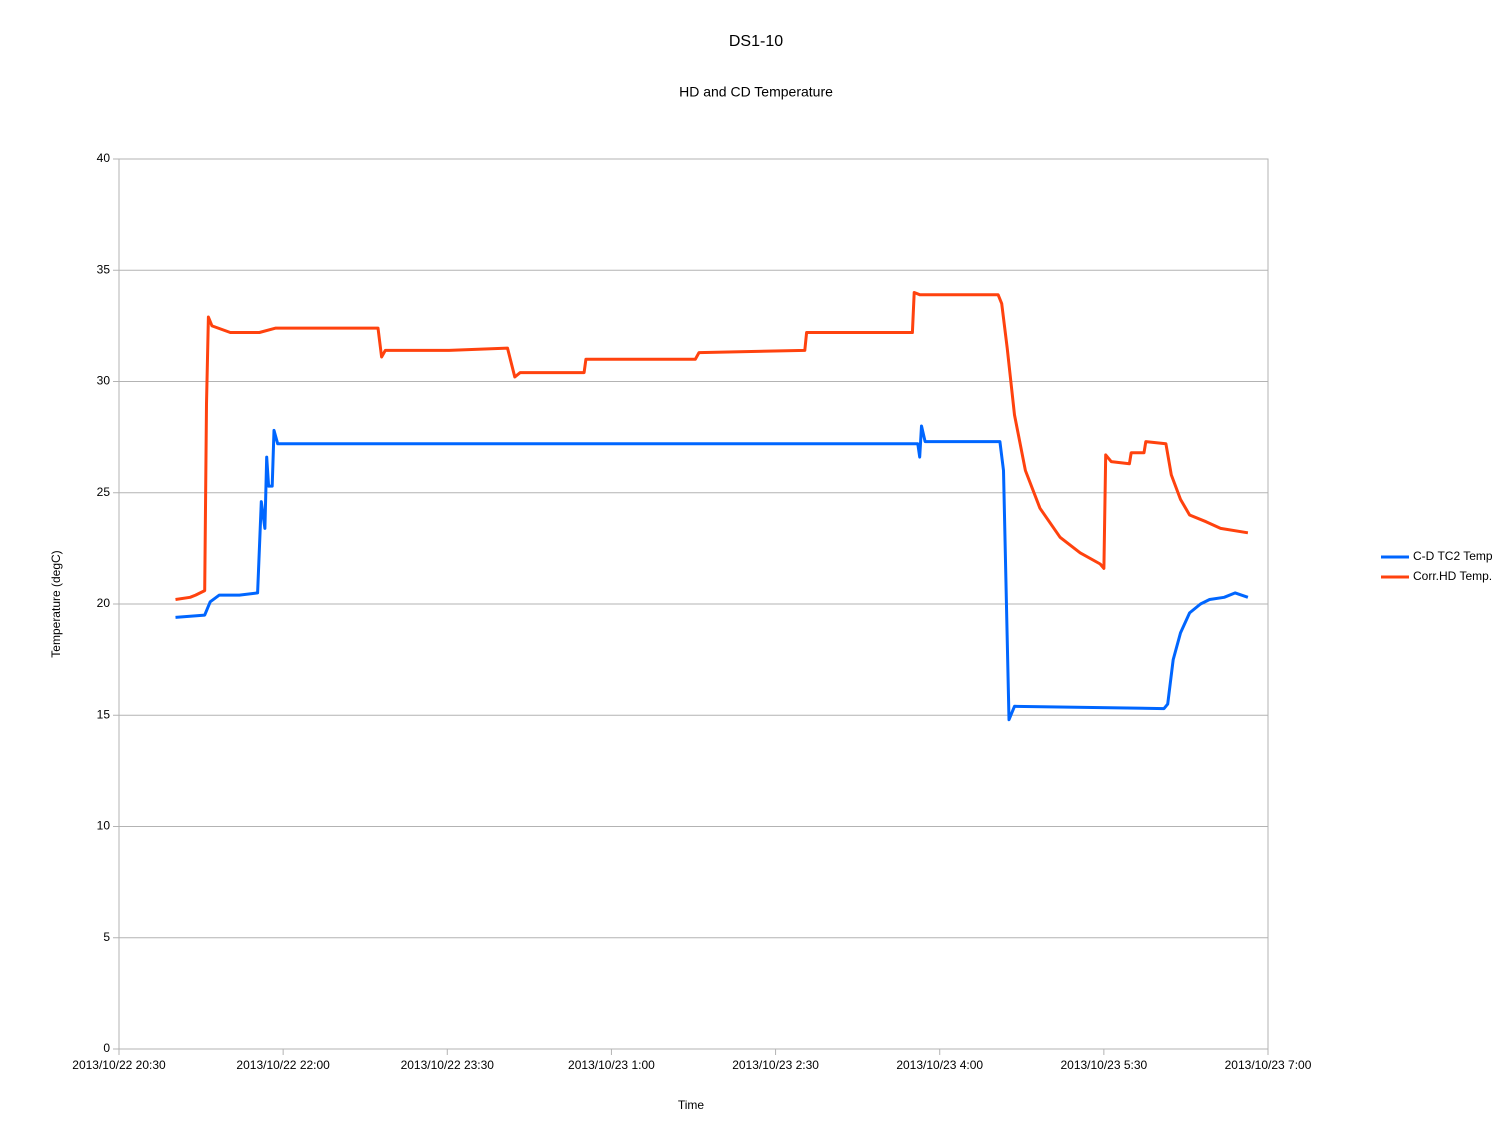 The width and height of the screenshot is (1512, 1134). What do you see at coordinates (939, 1065) in the screenshot?
I see `x-tick-label: 2013/10/23 4:00` at bounding box center [939, 1065].